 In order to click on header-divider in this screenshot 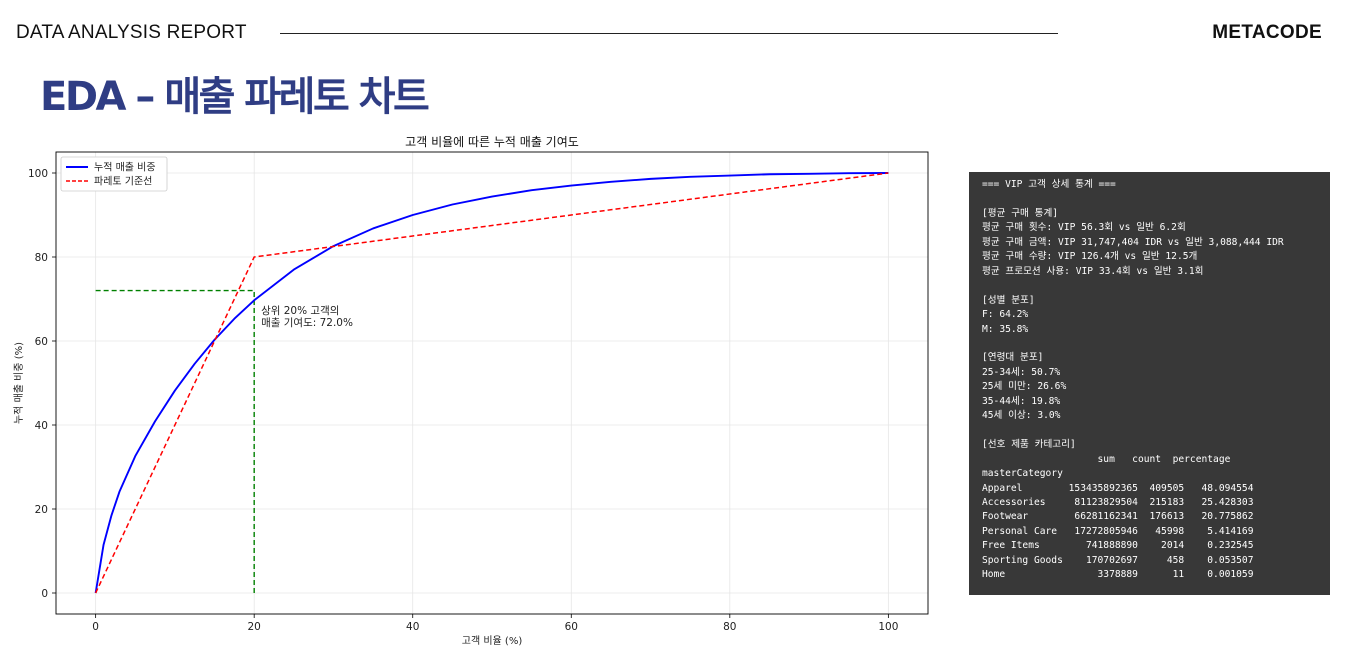, I will do `click(669, 33)`.